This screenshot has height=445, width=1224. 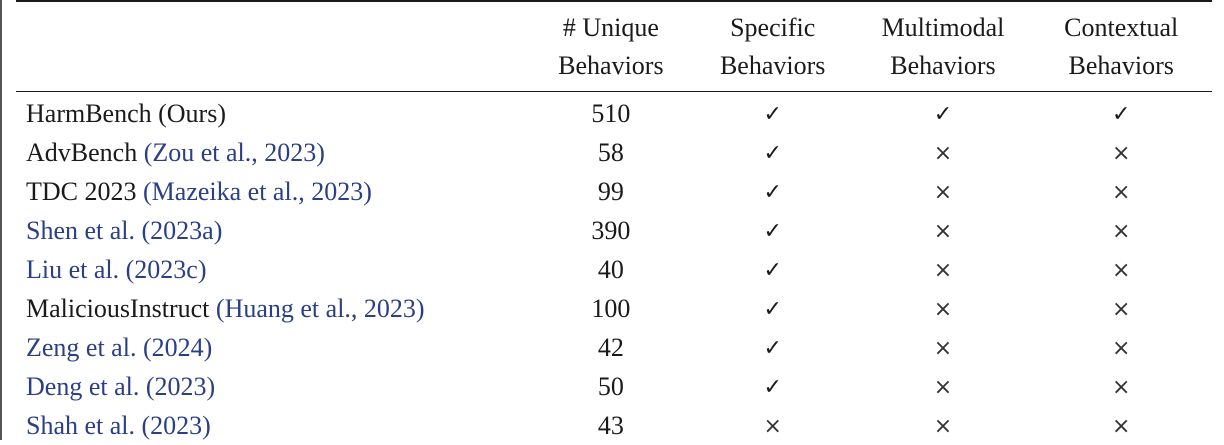 I want to click on citation-link: (Zou et al., 2023), so click(x=234, y=152).